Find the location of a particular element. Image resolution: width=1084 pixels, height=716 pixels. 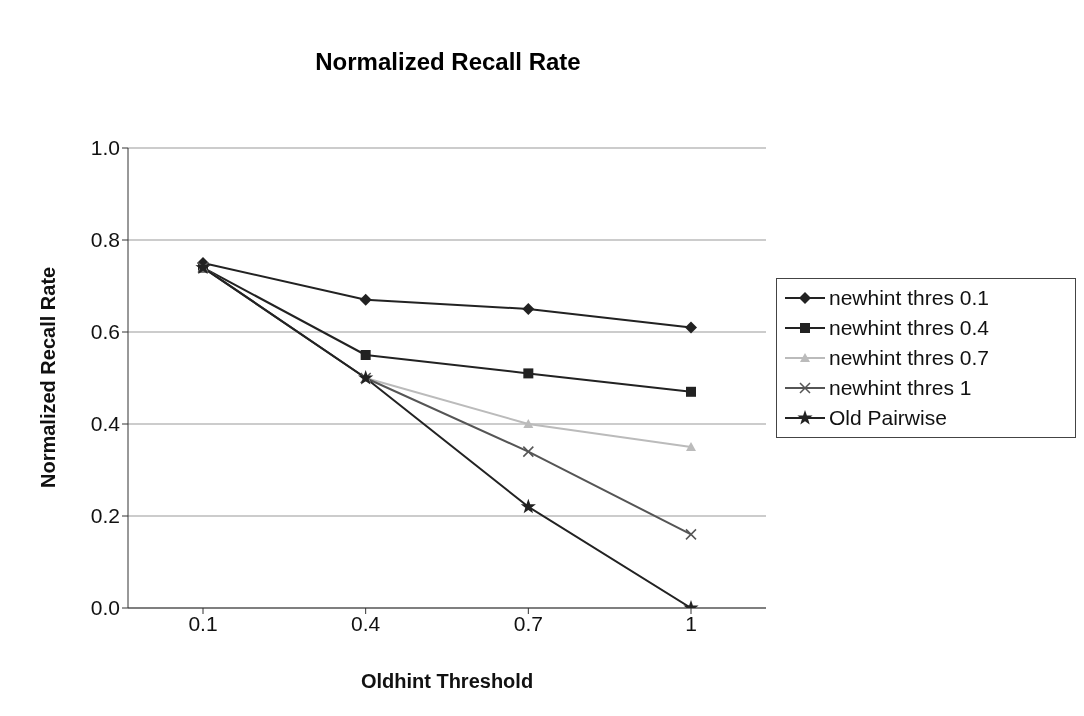

legend-label: newhint thres 0.4 is located at coordinates (909, 328).